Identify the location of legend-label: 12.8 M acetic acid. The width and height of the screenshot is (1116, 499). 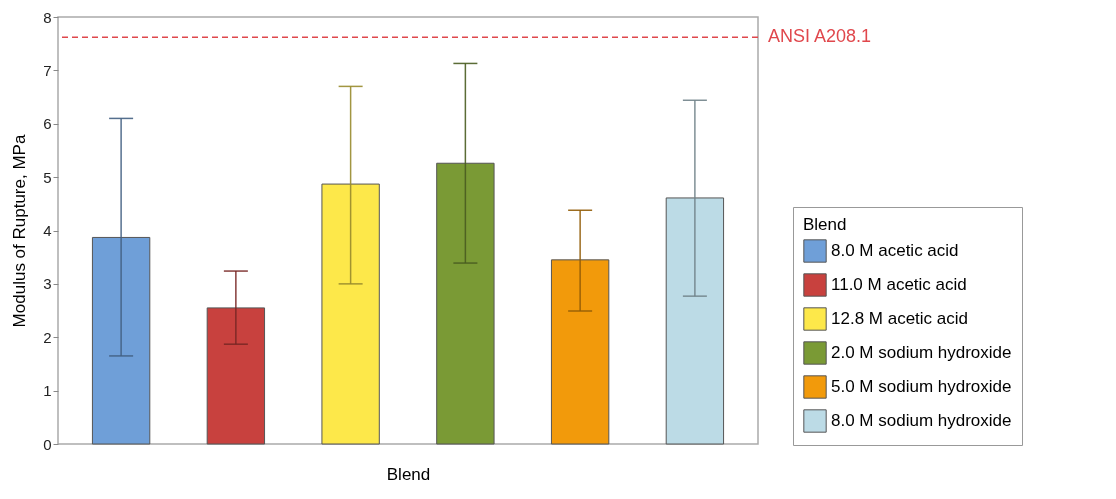
(900, 318).